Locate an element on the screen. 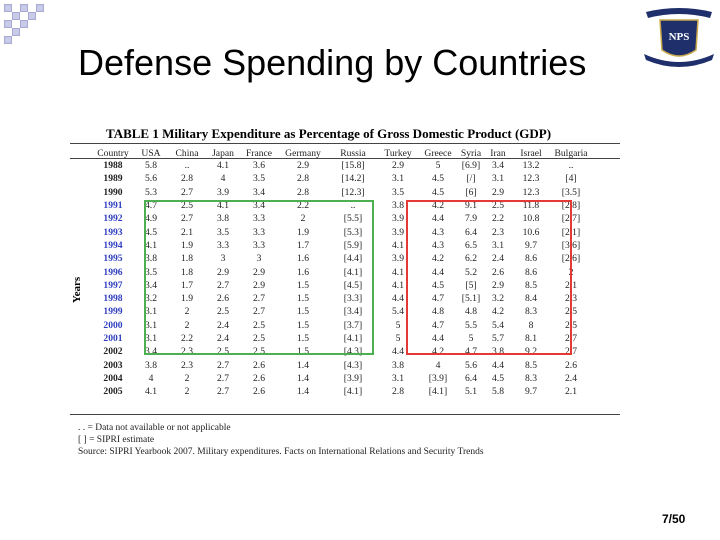  value-cell: [6] is located at coordinates (471, 192).